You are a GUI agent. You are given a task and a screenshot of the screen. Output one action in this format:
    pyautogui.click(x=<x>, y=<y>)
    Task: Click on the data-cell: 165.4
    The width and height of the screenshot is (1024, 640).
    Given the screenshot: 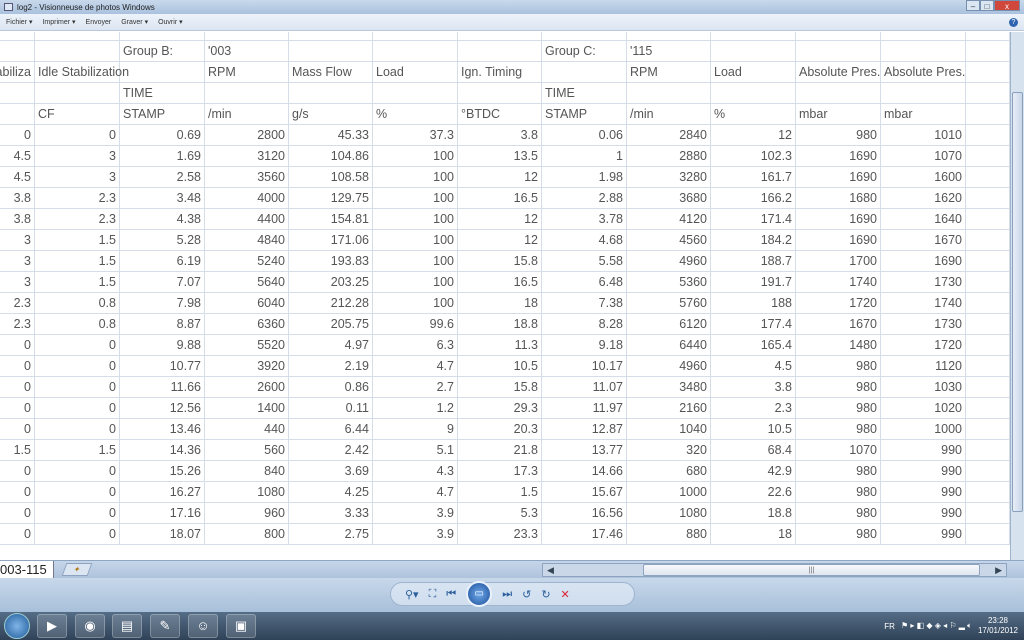 What is the action you would take?
    pyautogui.click(x=753, y=345)
    